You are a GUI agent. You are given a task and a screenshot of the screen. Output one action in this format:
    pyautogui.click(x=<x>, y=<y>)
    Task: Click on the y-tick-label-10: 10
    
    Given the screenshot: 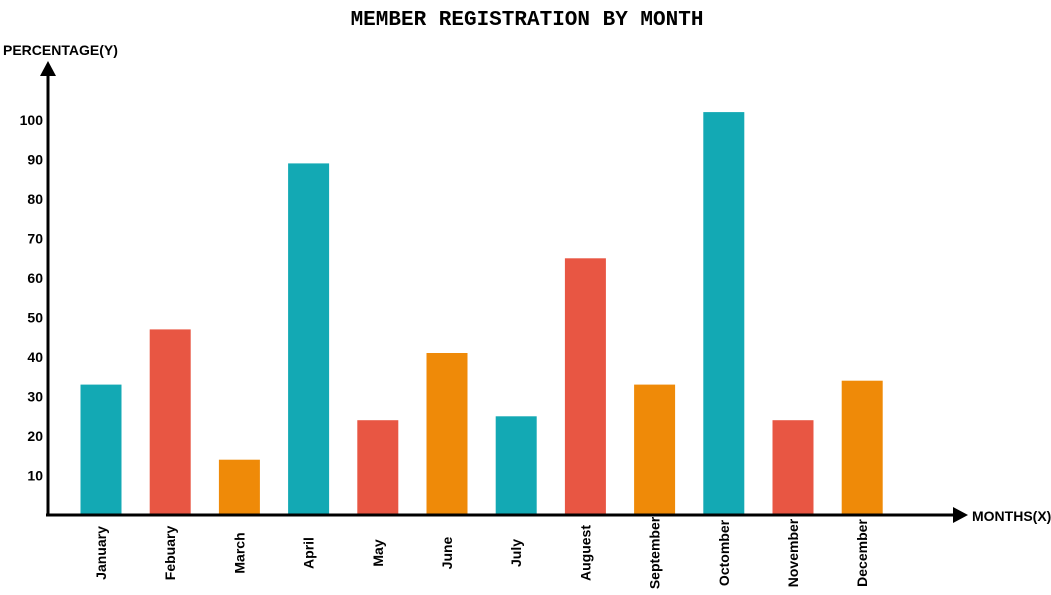 What is the action you would take?
    pyautogui.click(x=35, y=476)
    